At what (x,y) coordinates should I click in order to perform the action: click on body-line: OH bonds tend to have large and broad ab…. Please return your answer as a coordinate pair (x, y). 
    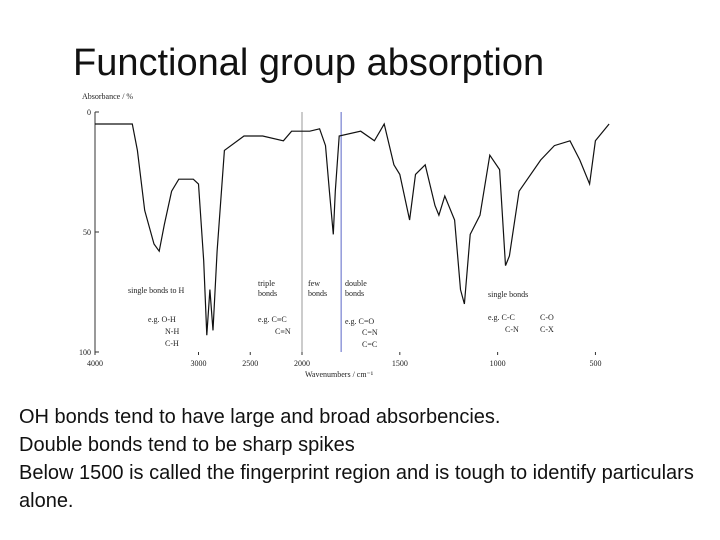
    Looking at the image, I should click on (260, 417).